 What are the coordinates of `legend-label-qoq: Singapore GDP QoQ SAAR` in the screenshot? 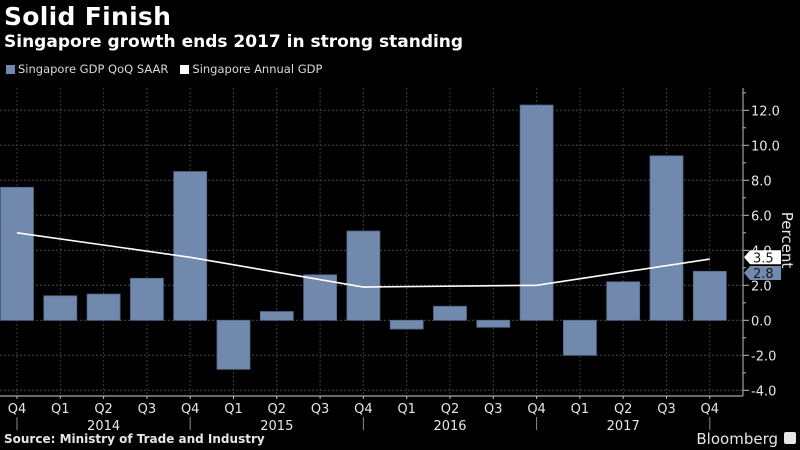 It's located at (93, 69).